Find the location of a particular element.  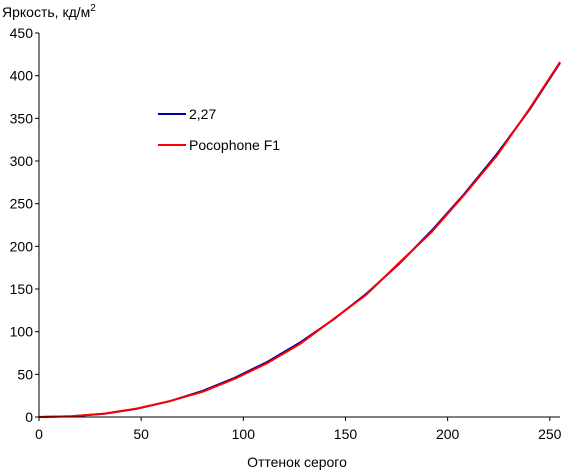

x-tick-label: 250 is located at coordinates (550, 434).